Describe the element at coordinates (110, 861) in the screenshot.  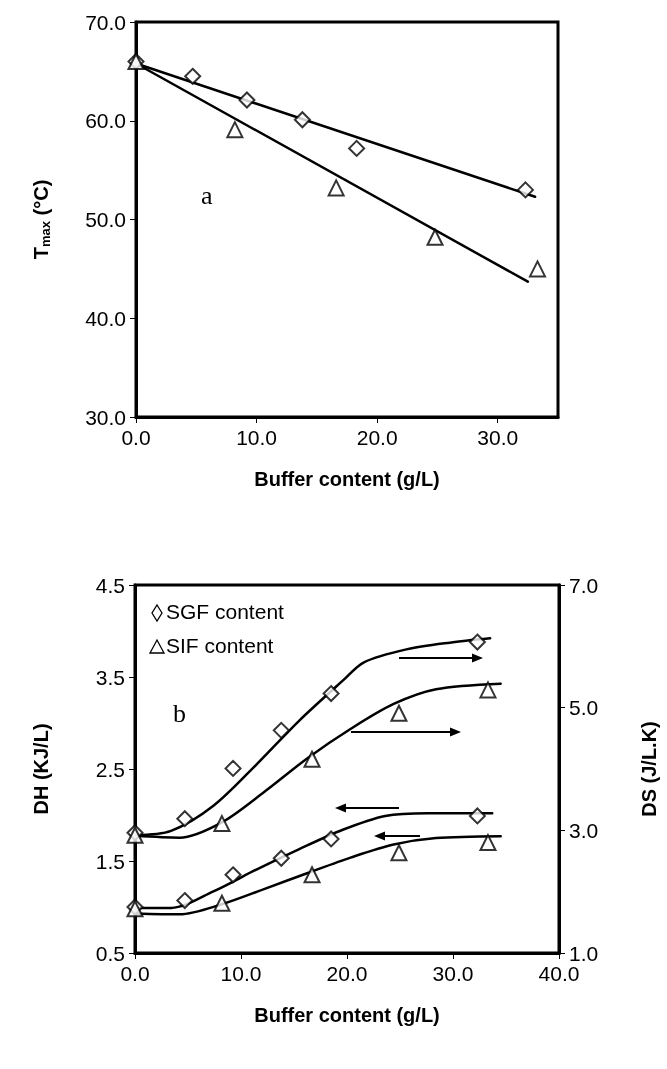
I see `y-tick-label: 1.5` at that location.